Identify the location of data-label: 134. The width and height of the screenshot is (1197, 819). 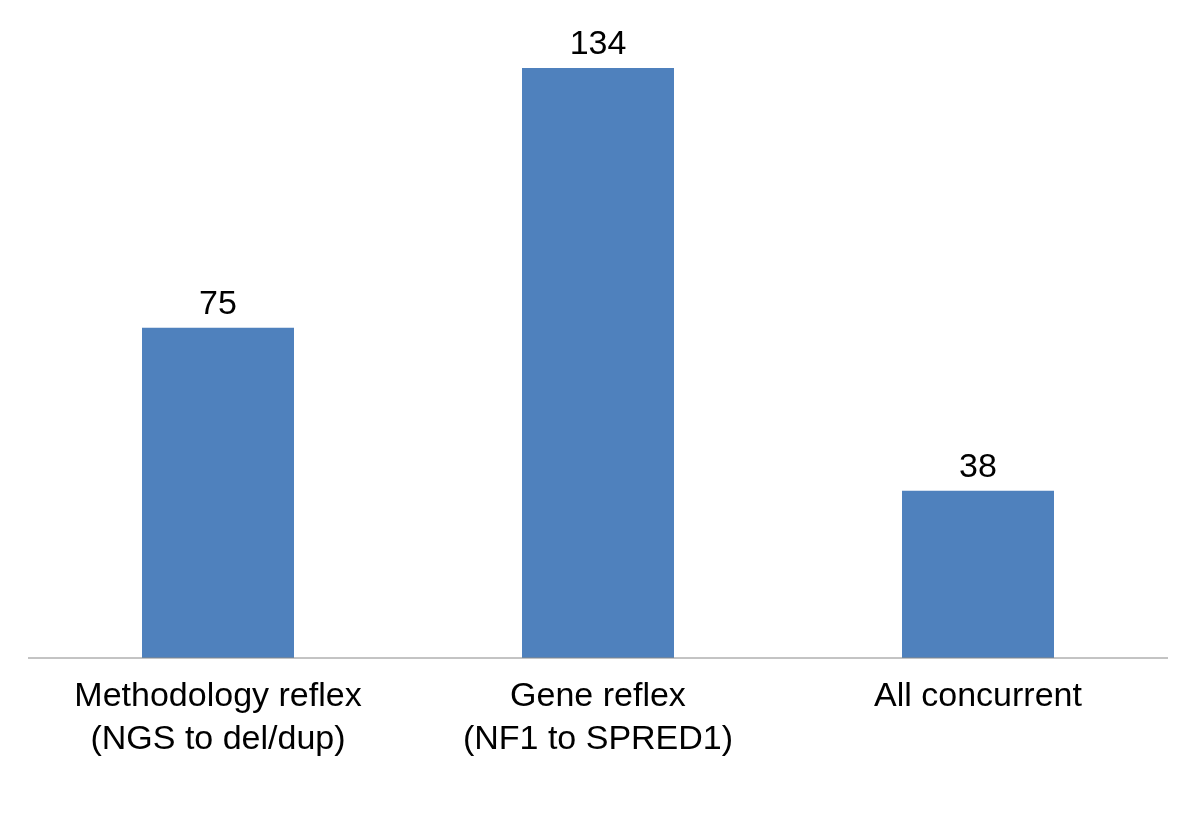
(598, 42).